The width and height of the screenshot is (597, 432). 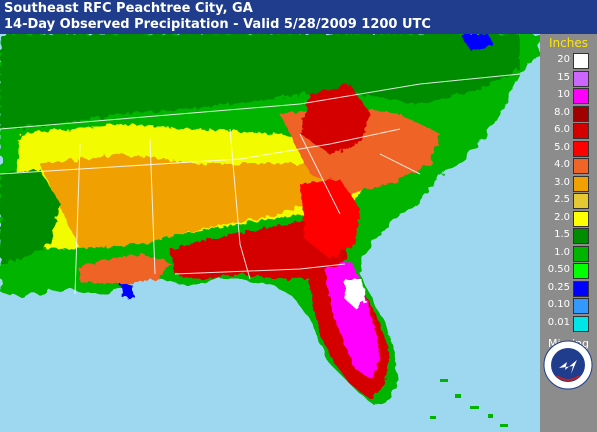 I want to click on legend-value-label: 0.01, so click(x=558, y=322).